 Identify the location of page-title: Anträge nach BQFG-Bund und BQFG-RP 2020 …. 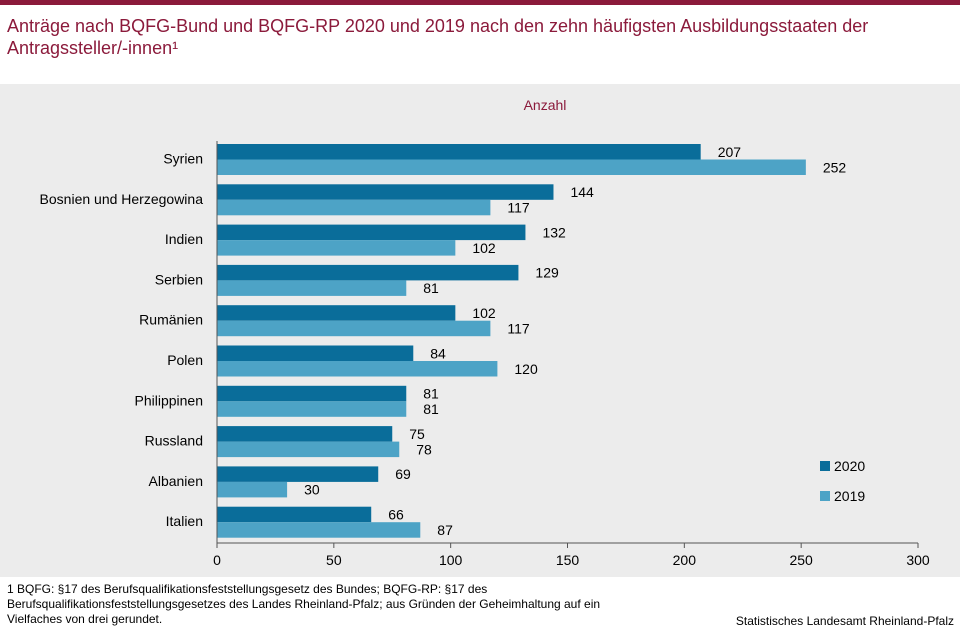
(438, 37).